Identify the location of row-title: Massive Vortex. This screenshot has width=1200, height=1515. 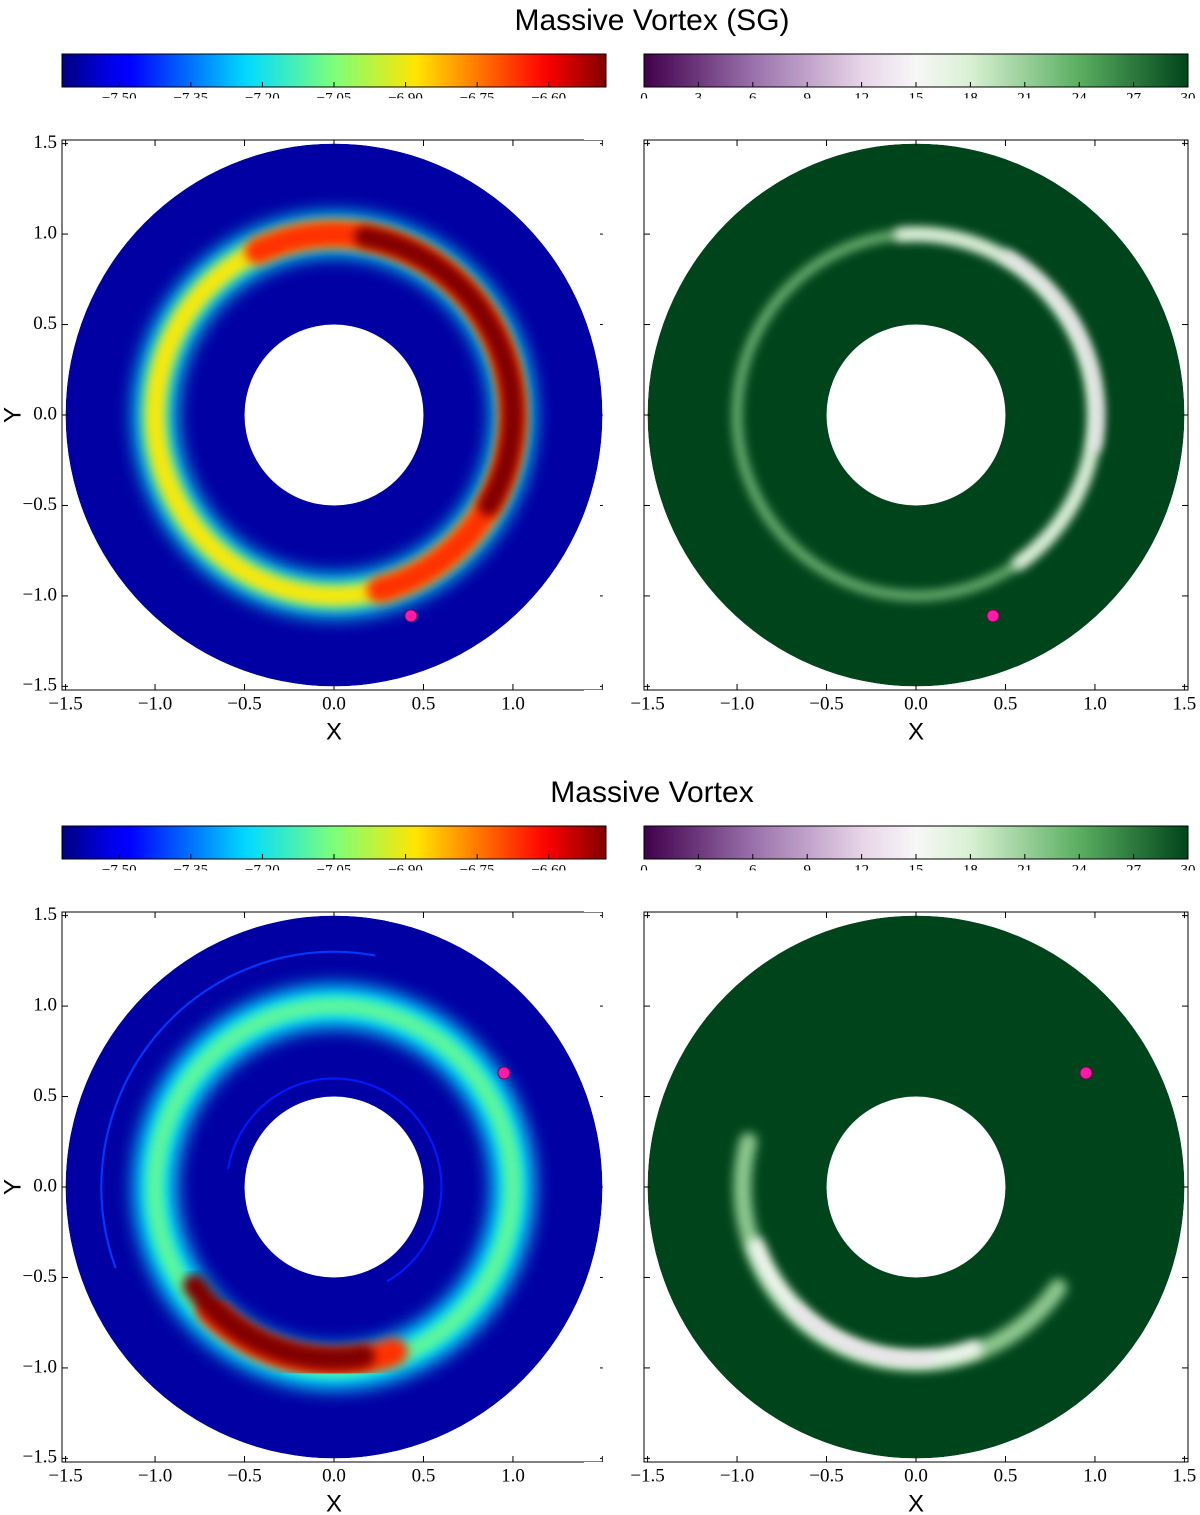
(651, 792).